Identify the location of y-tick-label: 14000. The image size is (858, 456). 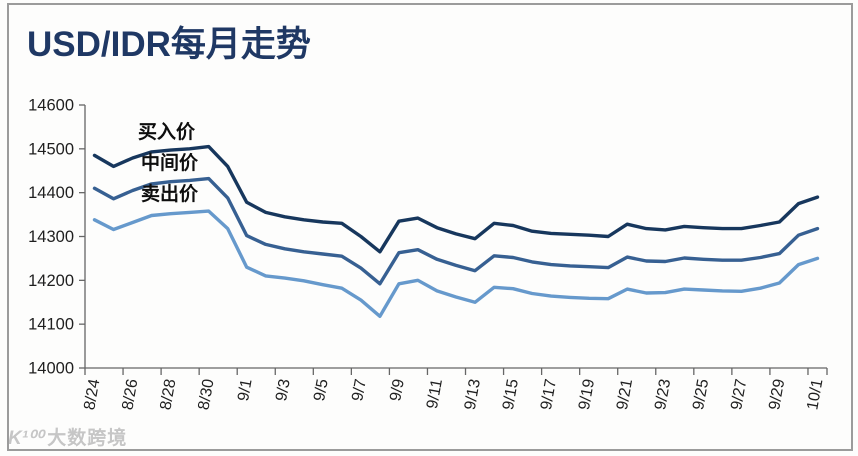
(51, 369).